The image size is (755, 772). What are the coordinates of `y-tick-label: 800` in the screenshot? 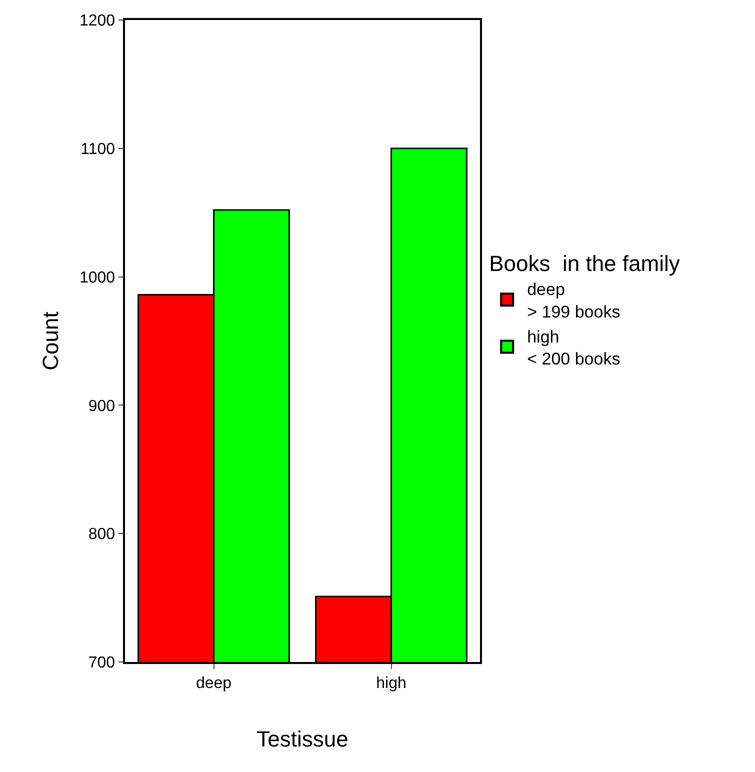 It's located at (102, 535).